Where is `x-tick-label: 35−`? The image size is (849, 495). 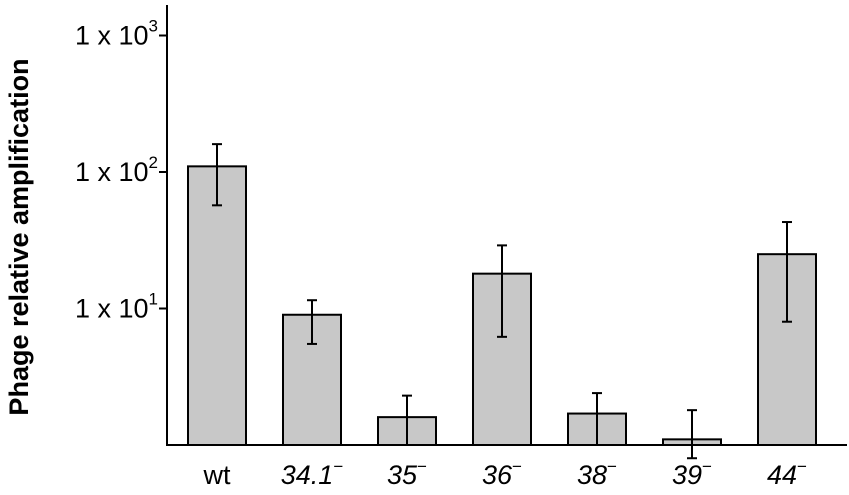 x-tick-label: 35− is located at coordinates (407, 473).